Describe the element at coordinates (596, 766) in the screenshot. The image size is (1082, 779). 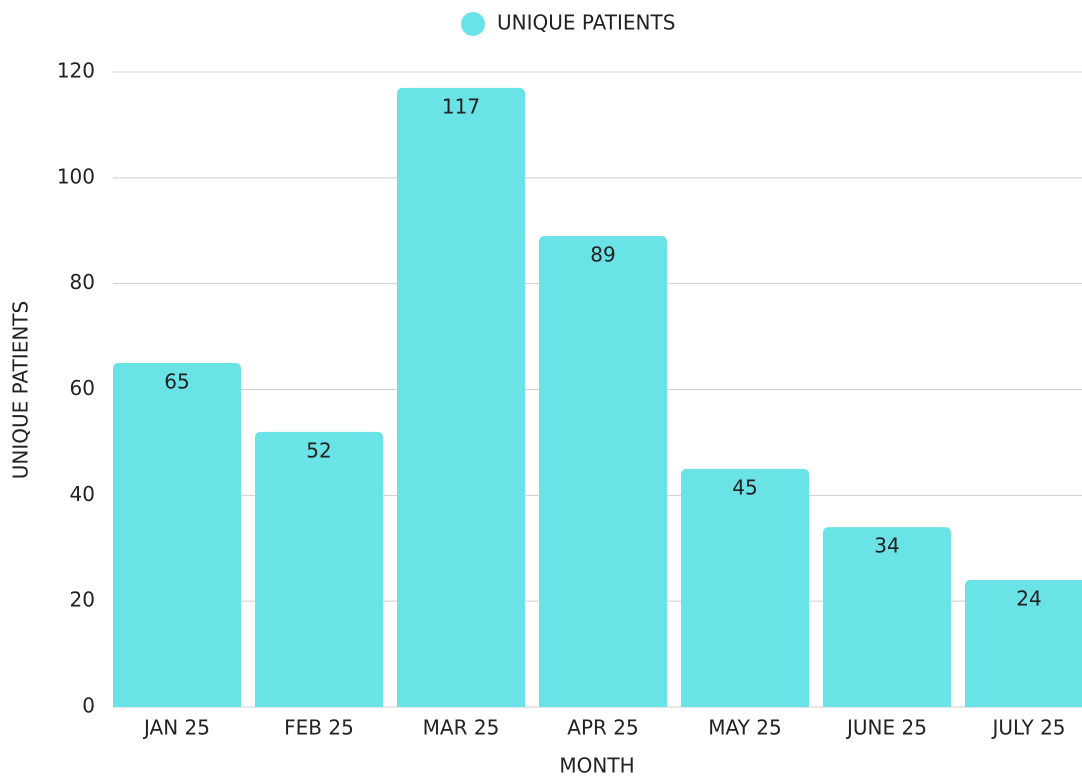
I see `x-axis-title: MONTH` at that location.